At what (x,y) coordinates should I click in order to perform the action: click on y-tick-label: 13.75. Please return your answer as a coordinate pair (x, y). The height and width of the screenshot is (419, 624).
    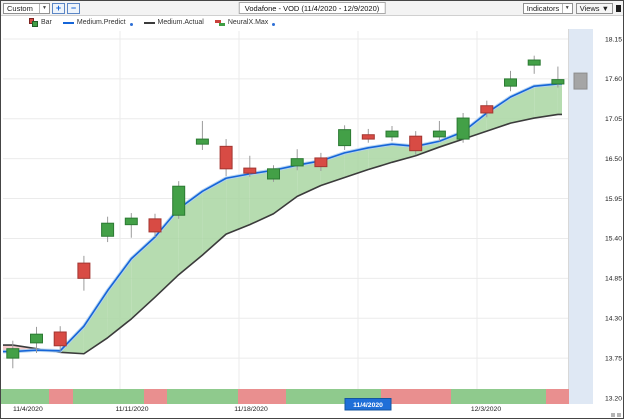
    Looking at the image, I should click on (613, 358).